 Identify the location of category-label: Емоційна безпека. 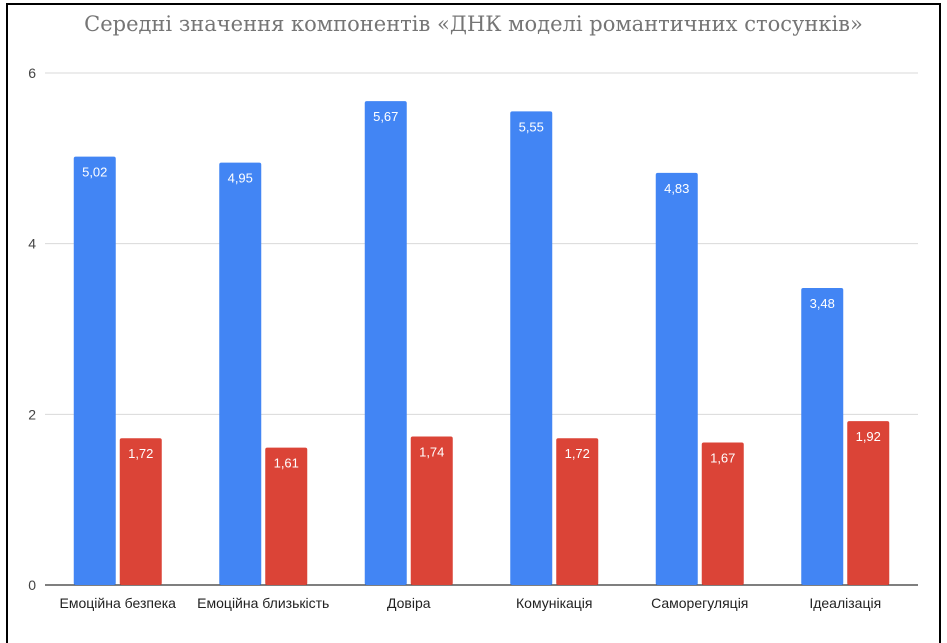
(118, 603).